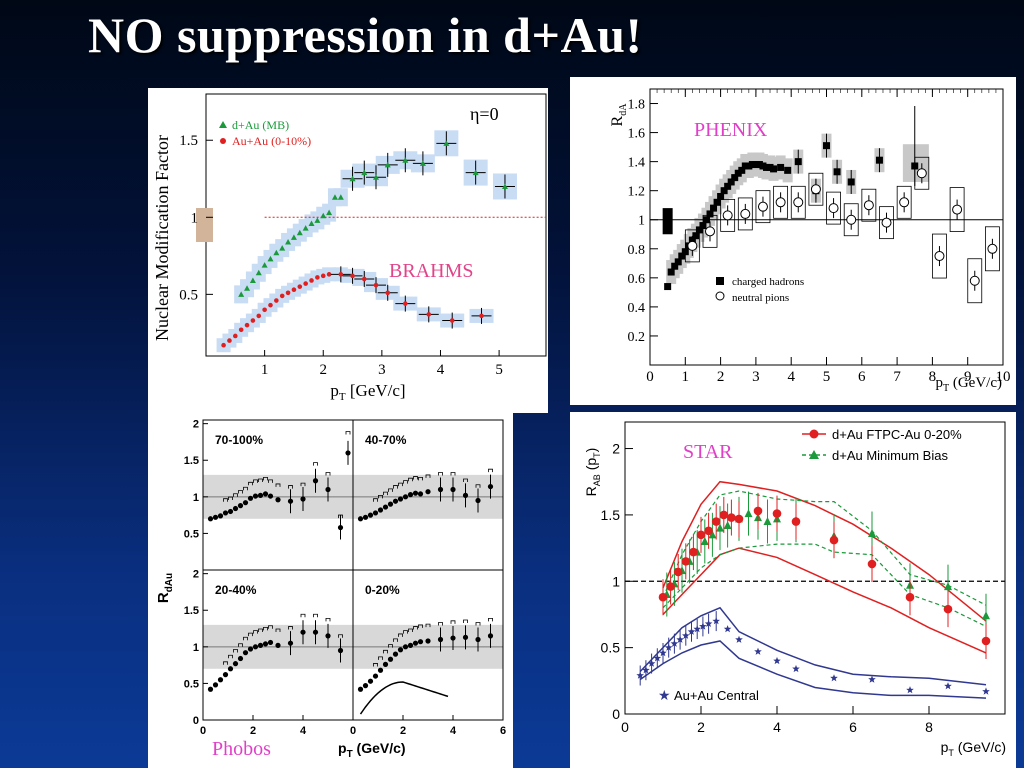 This screenshot has height=768, width=1024. I want to click on phobos-ytick-label: 0, so click(196, 721).